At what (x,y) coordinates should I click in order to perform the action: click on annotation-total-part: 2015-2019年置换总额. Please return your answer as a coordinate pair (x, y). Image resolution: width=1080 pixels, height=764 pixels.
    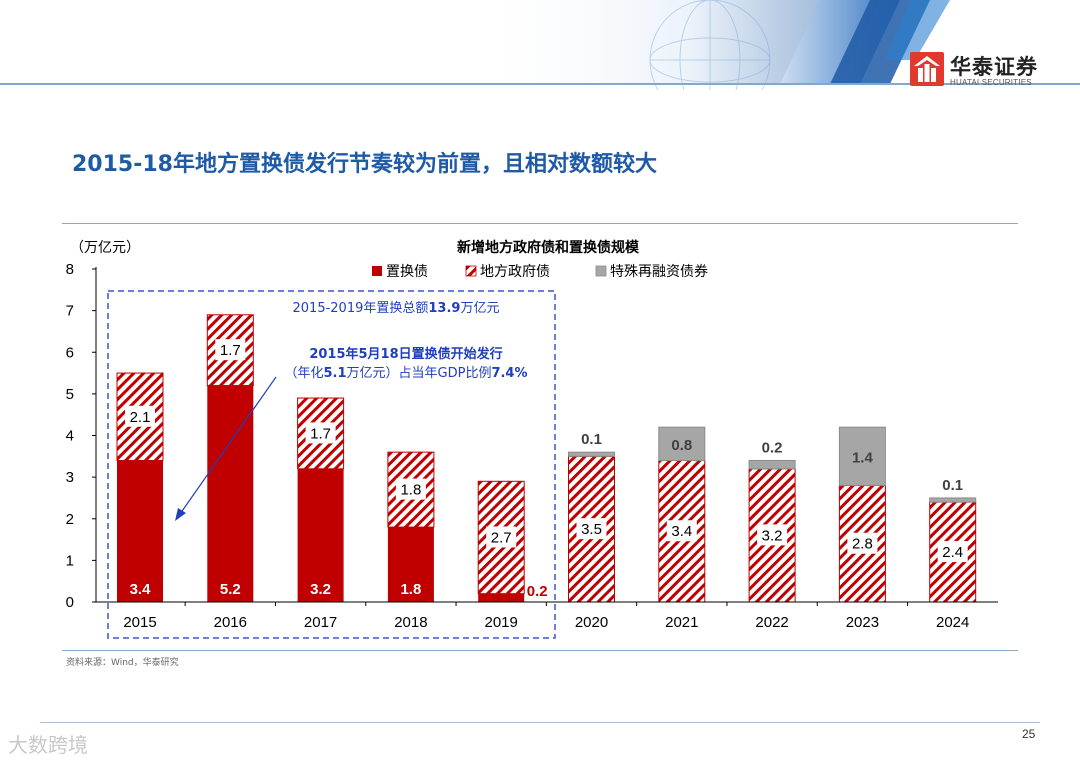
    Looking at the image, I should click on (361, 308).